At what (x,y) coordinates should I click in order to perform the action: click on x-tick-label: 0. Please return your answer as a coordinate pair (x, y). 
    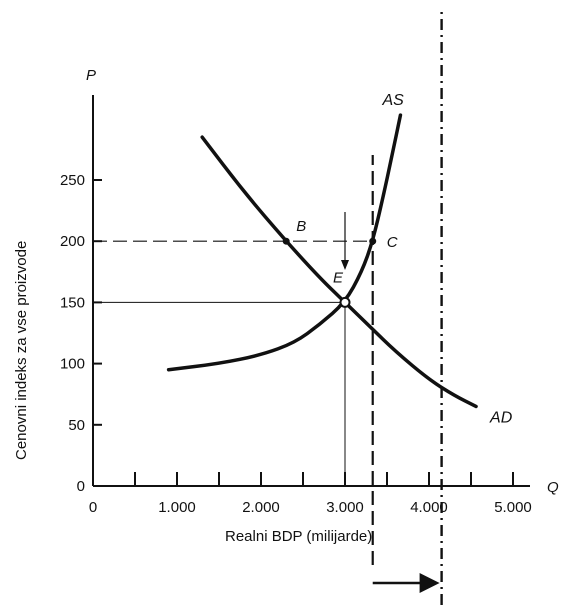
    Looking at the image, I should click on (93, 507).